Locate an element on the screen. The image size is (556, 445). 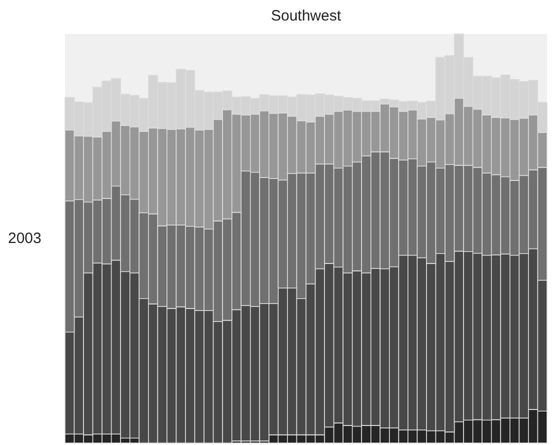
chart-title: Southwest is located at coordinates (306, 16).